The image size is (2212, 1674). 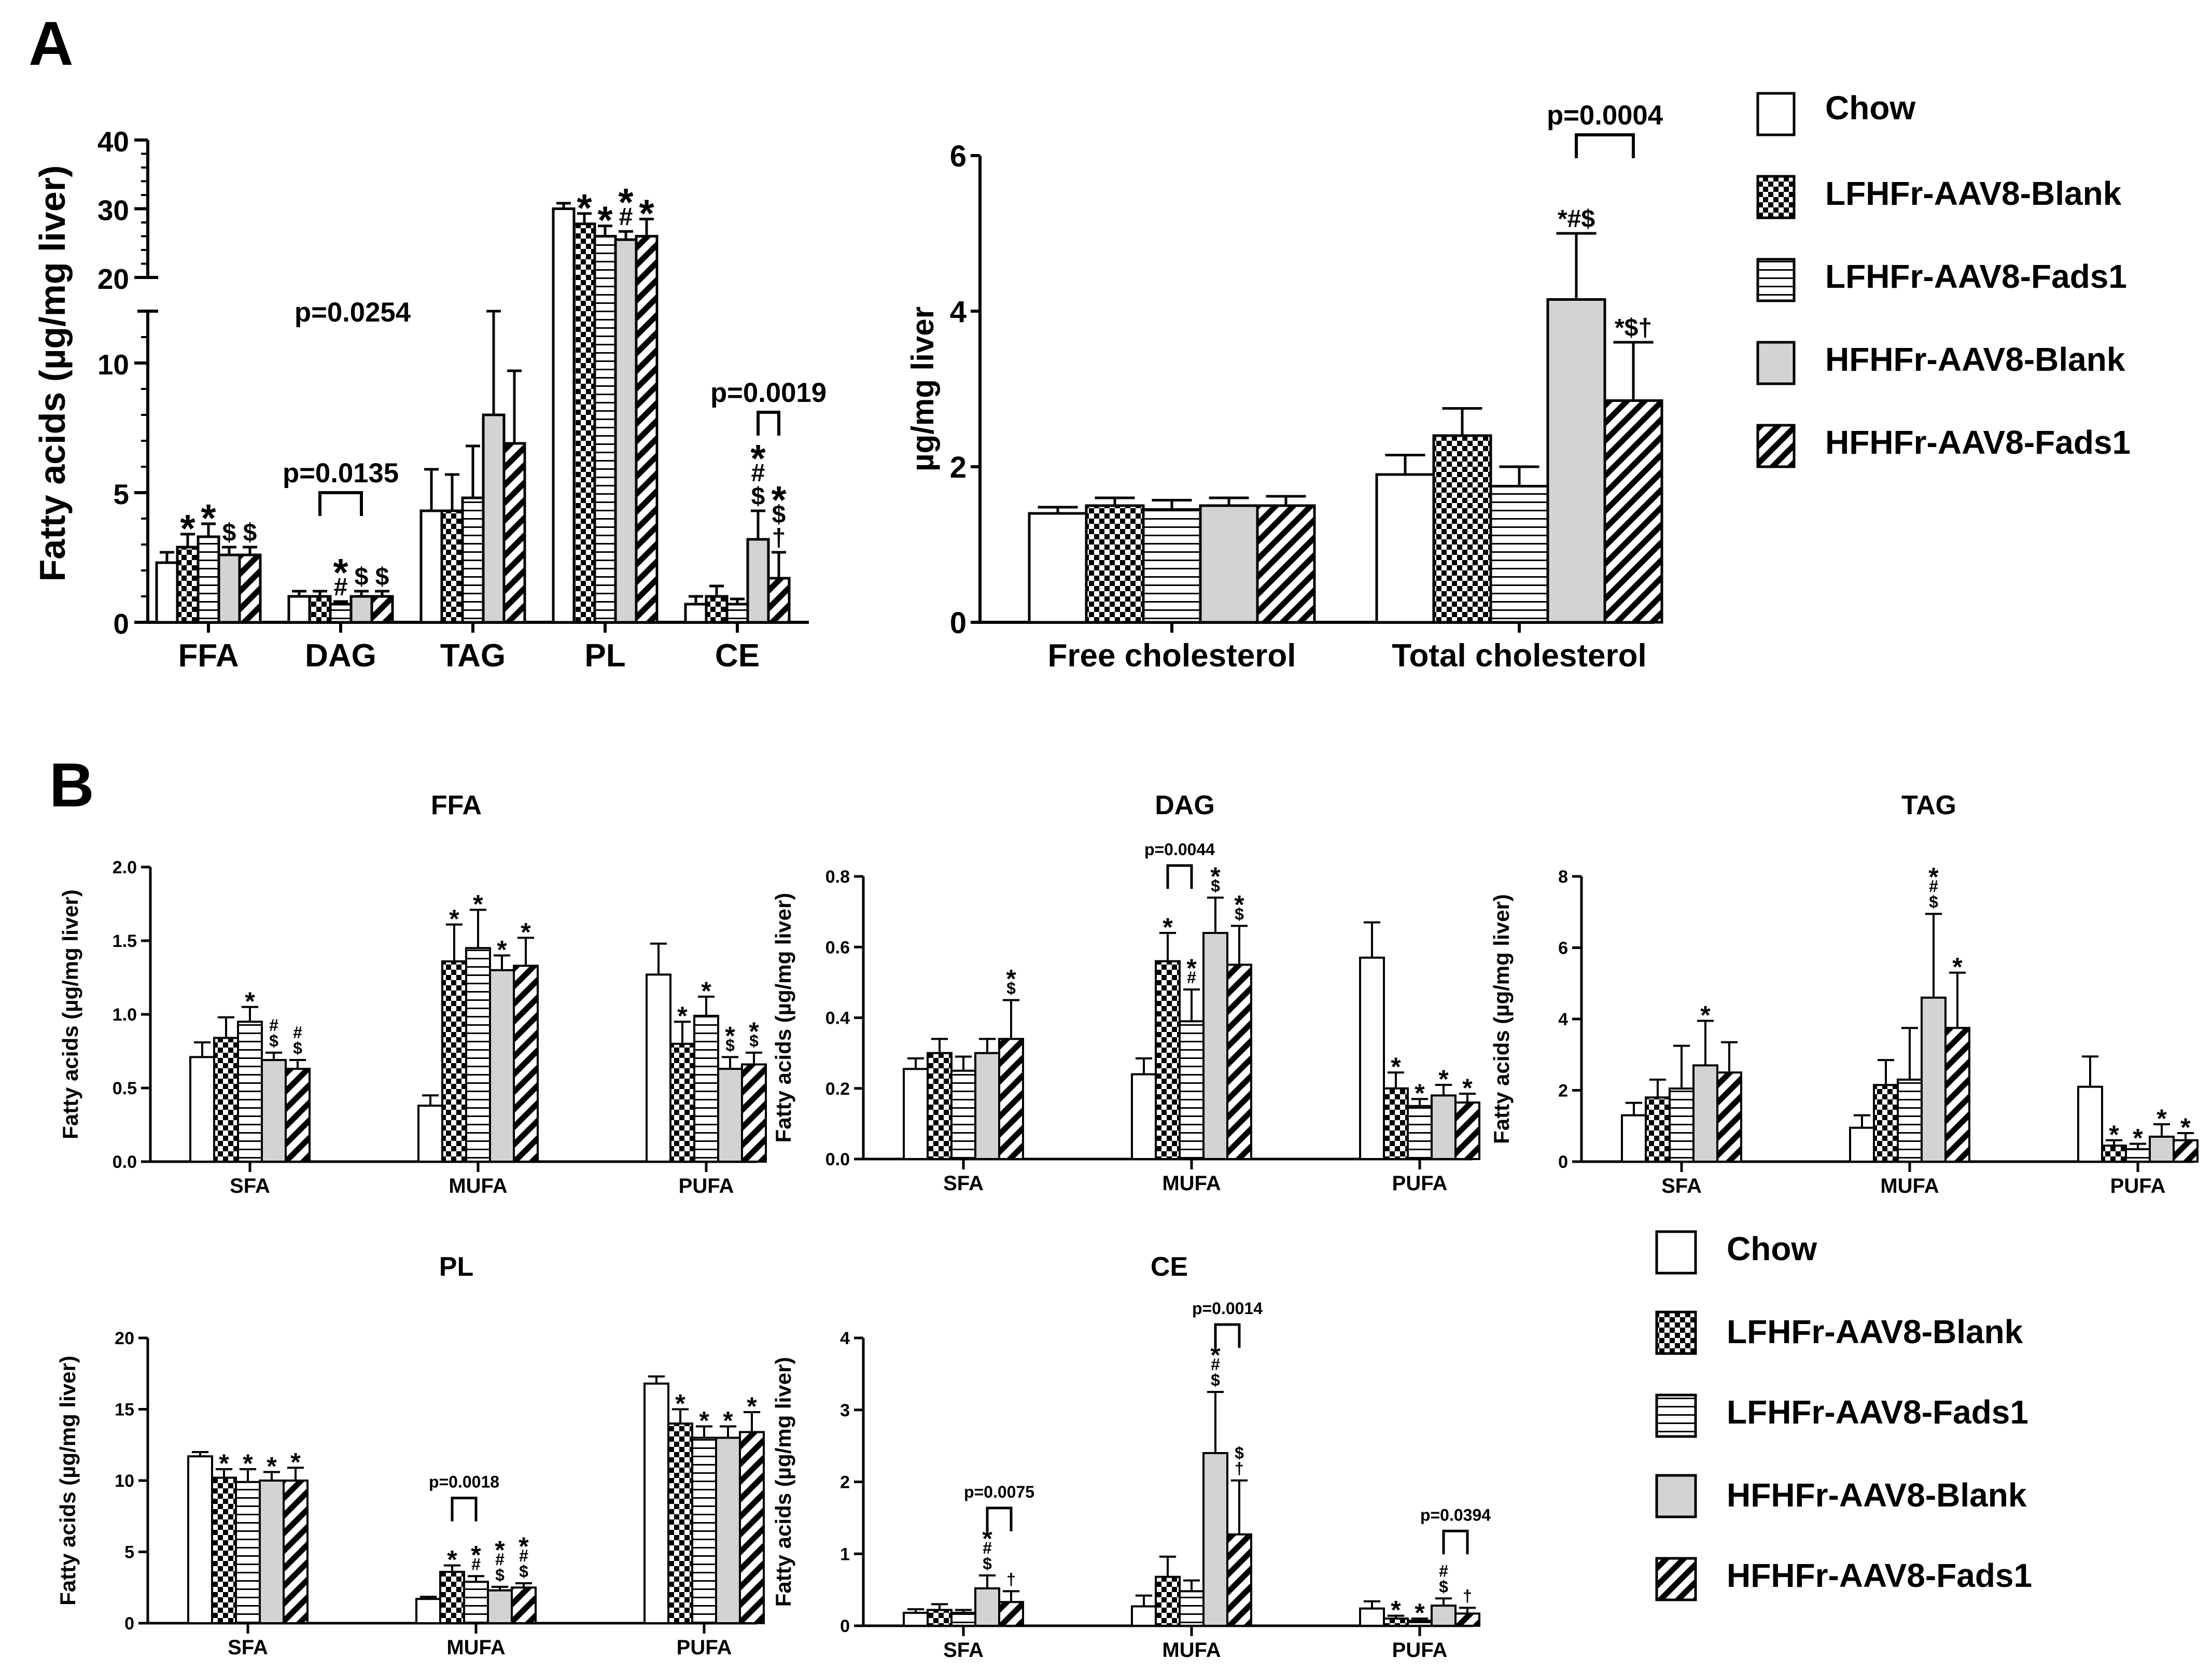 What do you see at coordinates (1215, 1539) in the screenshot?
I see `b-ce-bar-hf-blank-mufa` at bounding box center [1215, 1539].